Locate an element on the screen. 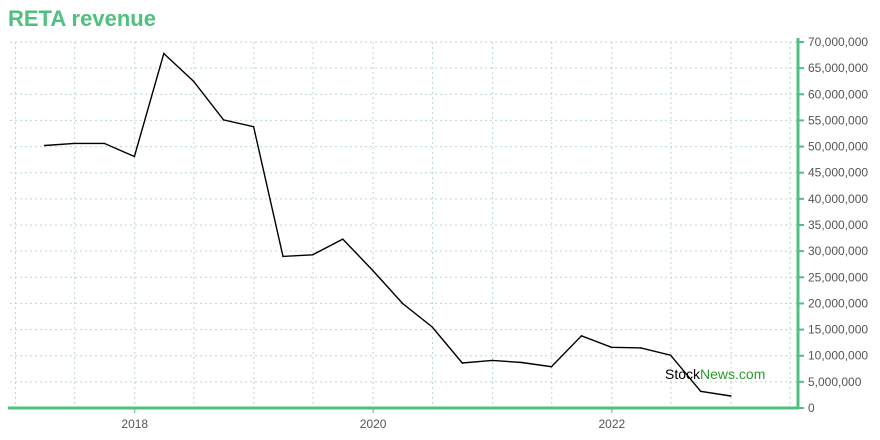 Image resolution: width=880 pixels, height=440 pixels. x-tick-label: 2022 is located at coordinates (612, 424).